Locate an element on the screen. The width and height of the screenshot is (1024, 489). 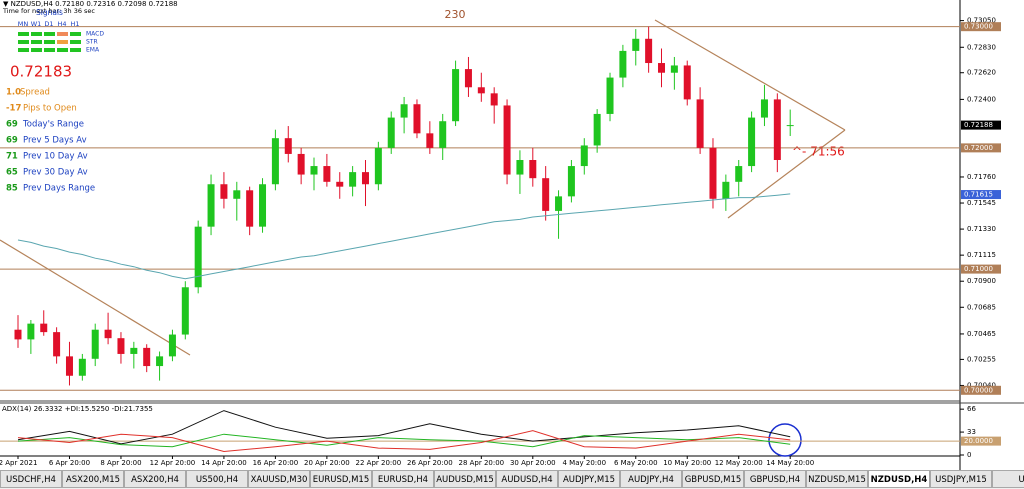
y-tick-label: 0.70255 is located at coordinates (981, 359).